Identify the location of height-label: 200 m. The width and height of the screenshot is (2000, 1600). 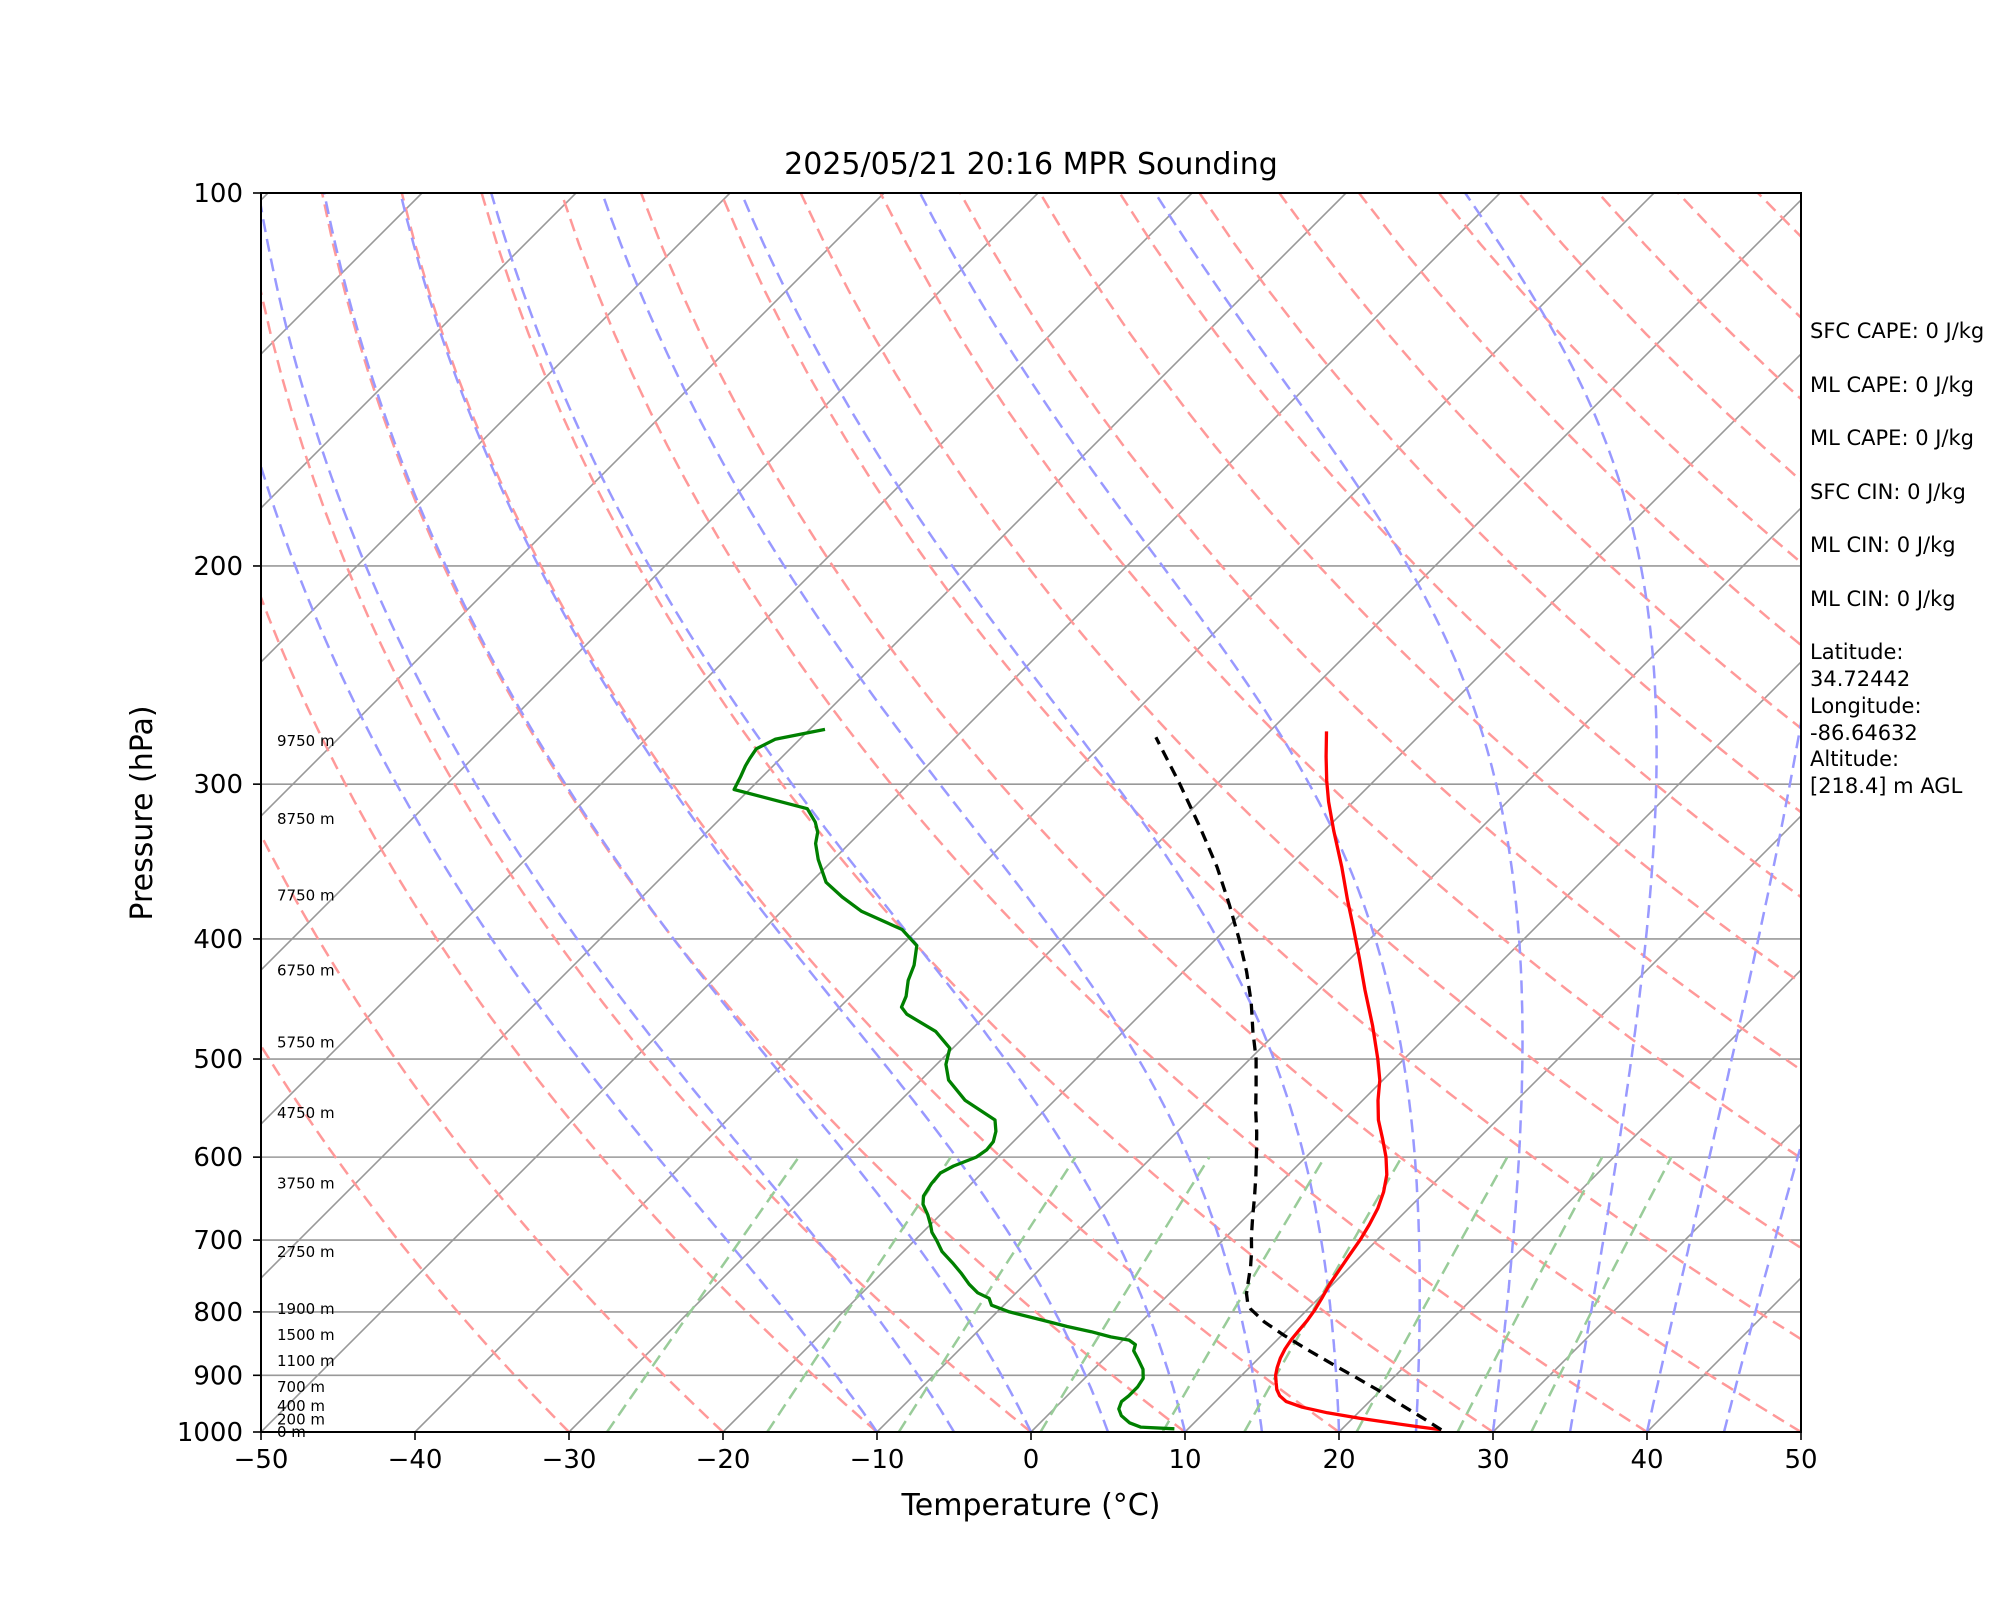
(301, 1419).